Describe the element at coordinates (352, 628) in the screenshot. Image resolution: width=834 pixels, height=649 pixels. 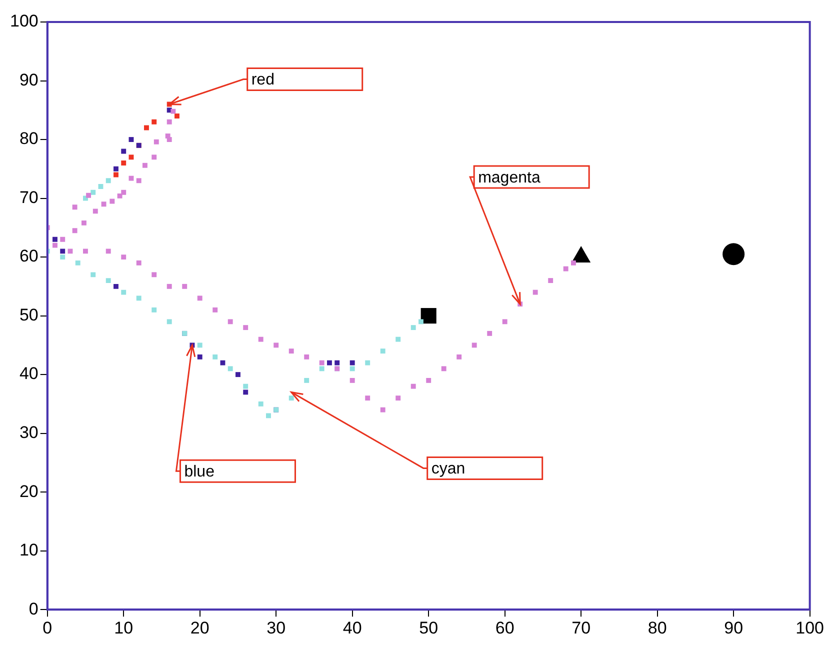
I see `x-tick-label: 40` at that location.